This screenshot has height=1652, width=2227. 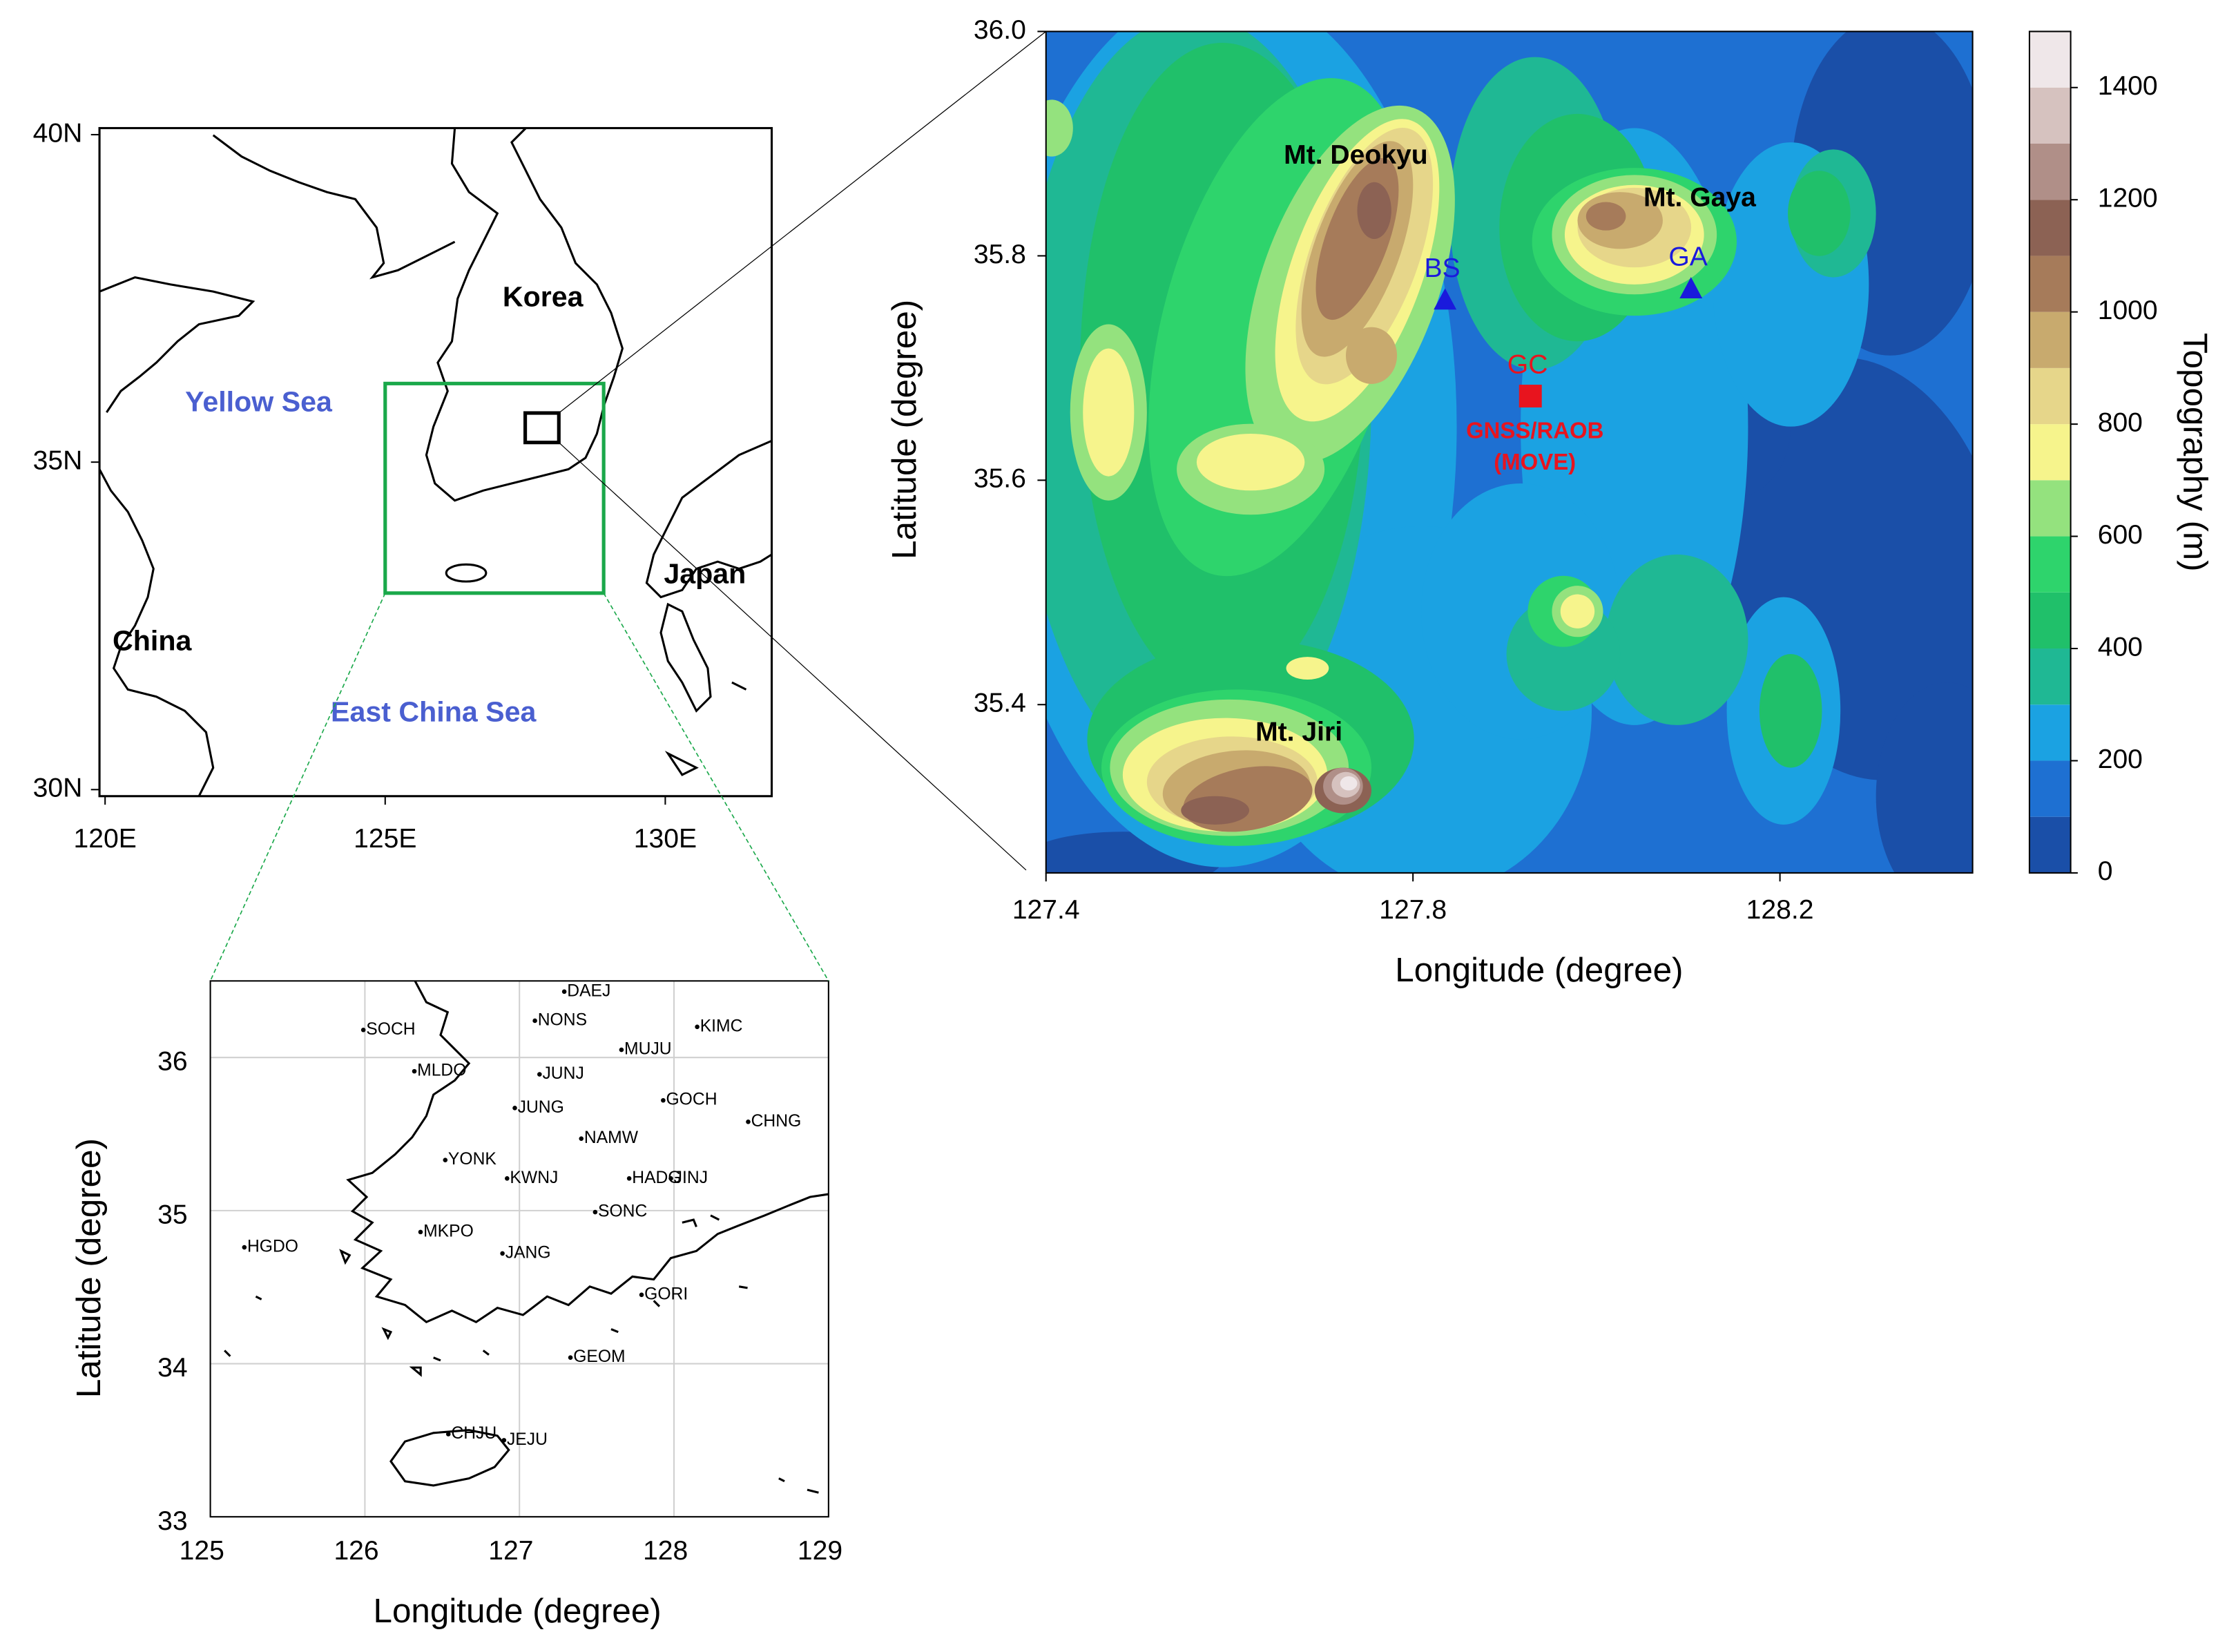 What do you see at coordinates (434, 711) in the screenshot?
I see `label-east-china-sea: East China Sea` at bounding box center [434, 711].